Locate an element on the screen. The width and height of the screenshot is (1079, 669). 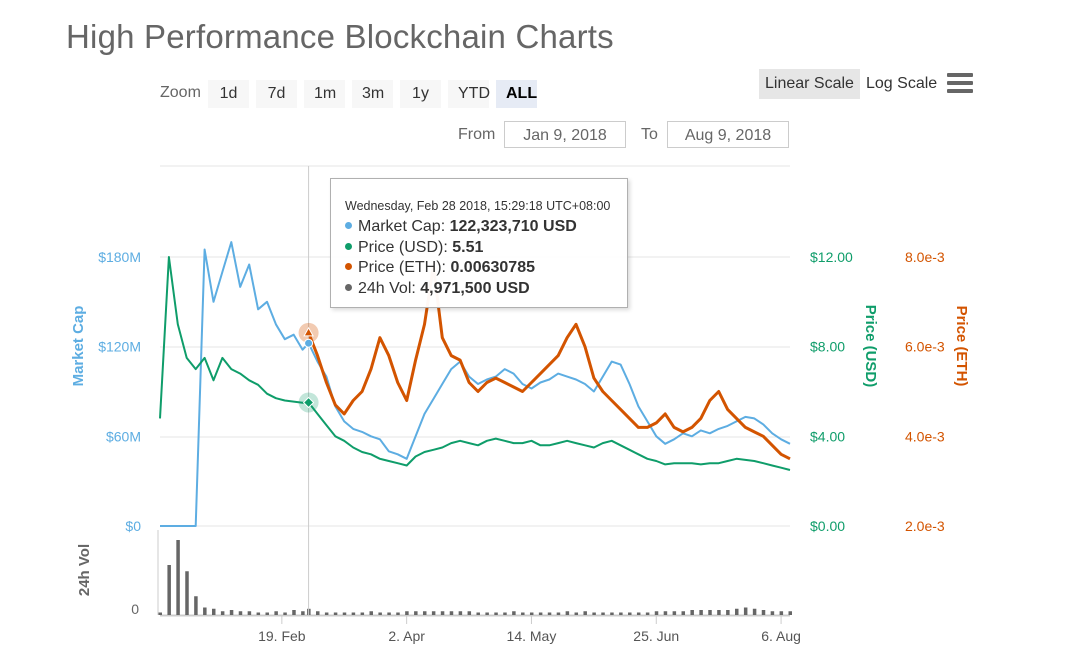
price-eth-line is located at coordinates (549, 362).